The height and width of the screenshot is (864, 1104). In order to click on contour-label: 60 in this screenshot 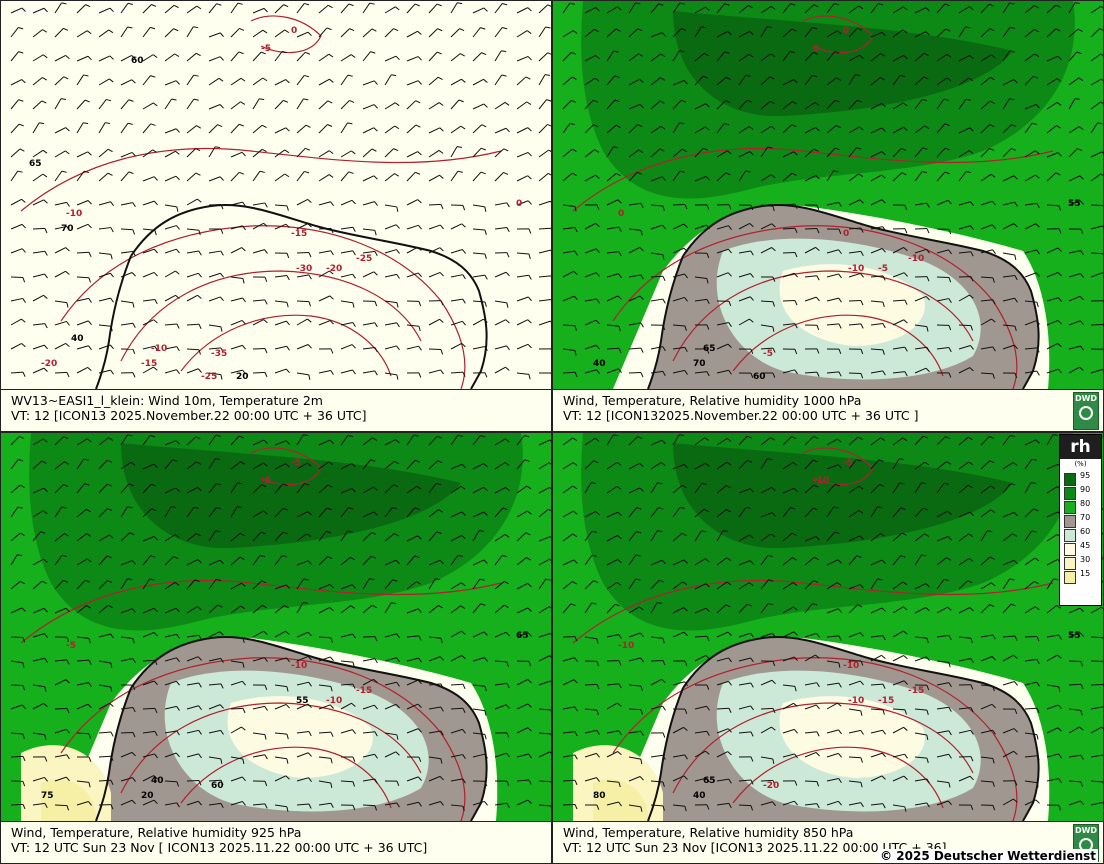, I will do `click(759, 377)`.